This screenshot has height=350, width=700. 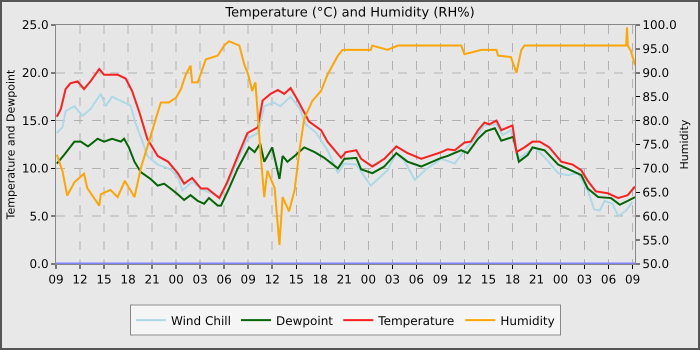 I want to click on legend-label: Wind Chill, so click(x=201, y=321).